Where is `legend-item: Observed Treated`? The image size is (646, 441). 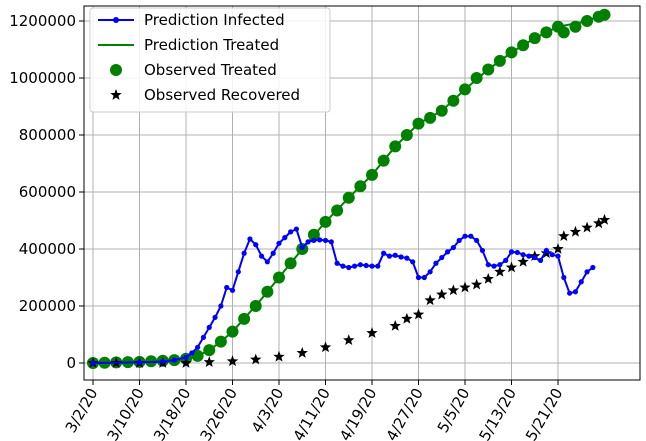 legend-item: Observed Treated is located at coordinates (193, 70).